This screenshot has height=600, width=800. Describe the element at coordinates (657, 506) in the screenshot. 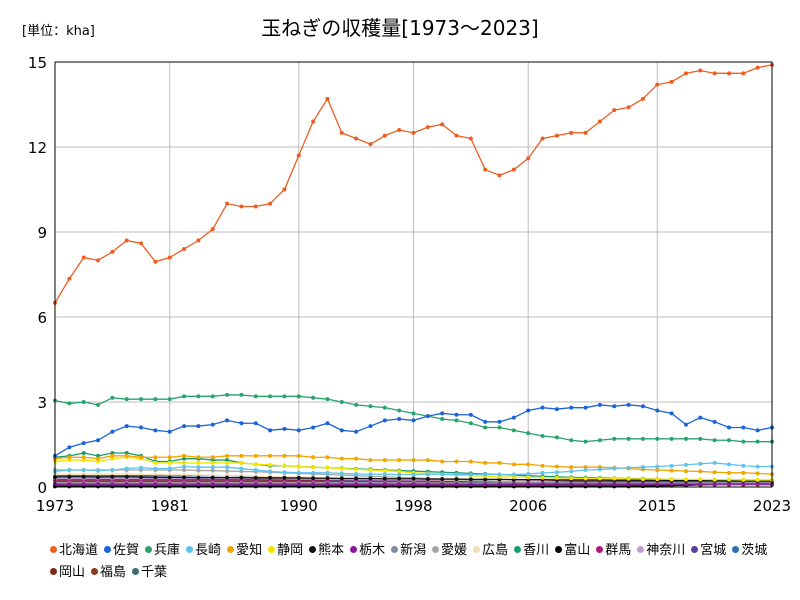

I see `x-tick-label: 2015` at that location.